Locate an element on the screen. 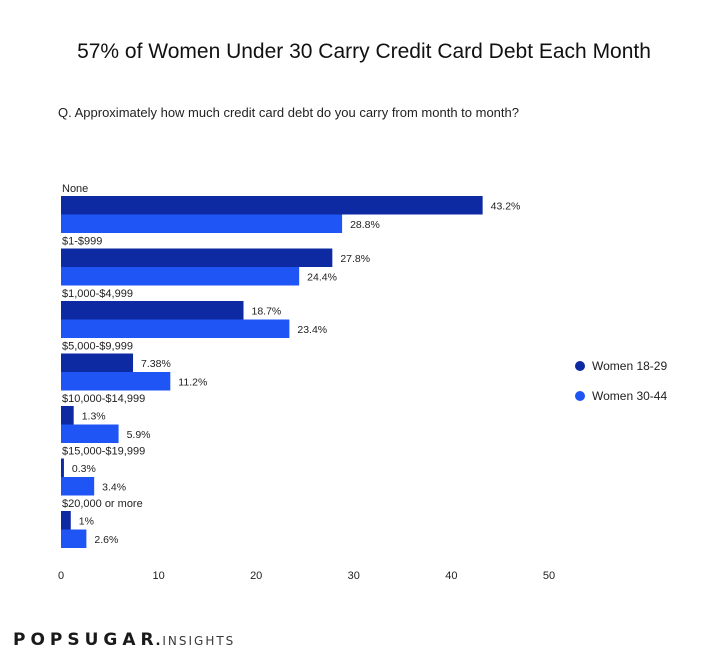 The height and width of the screenshot is (661, 728). legend: Women 18-29 Women 30-44 is located at coordinates (621, 388).